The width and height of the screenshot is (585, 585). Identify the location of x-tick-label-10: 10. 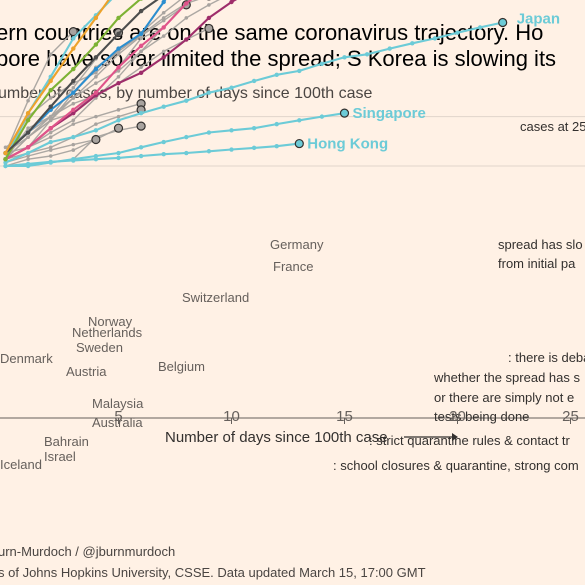
(231, 416).